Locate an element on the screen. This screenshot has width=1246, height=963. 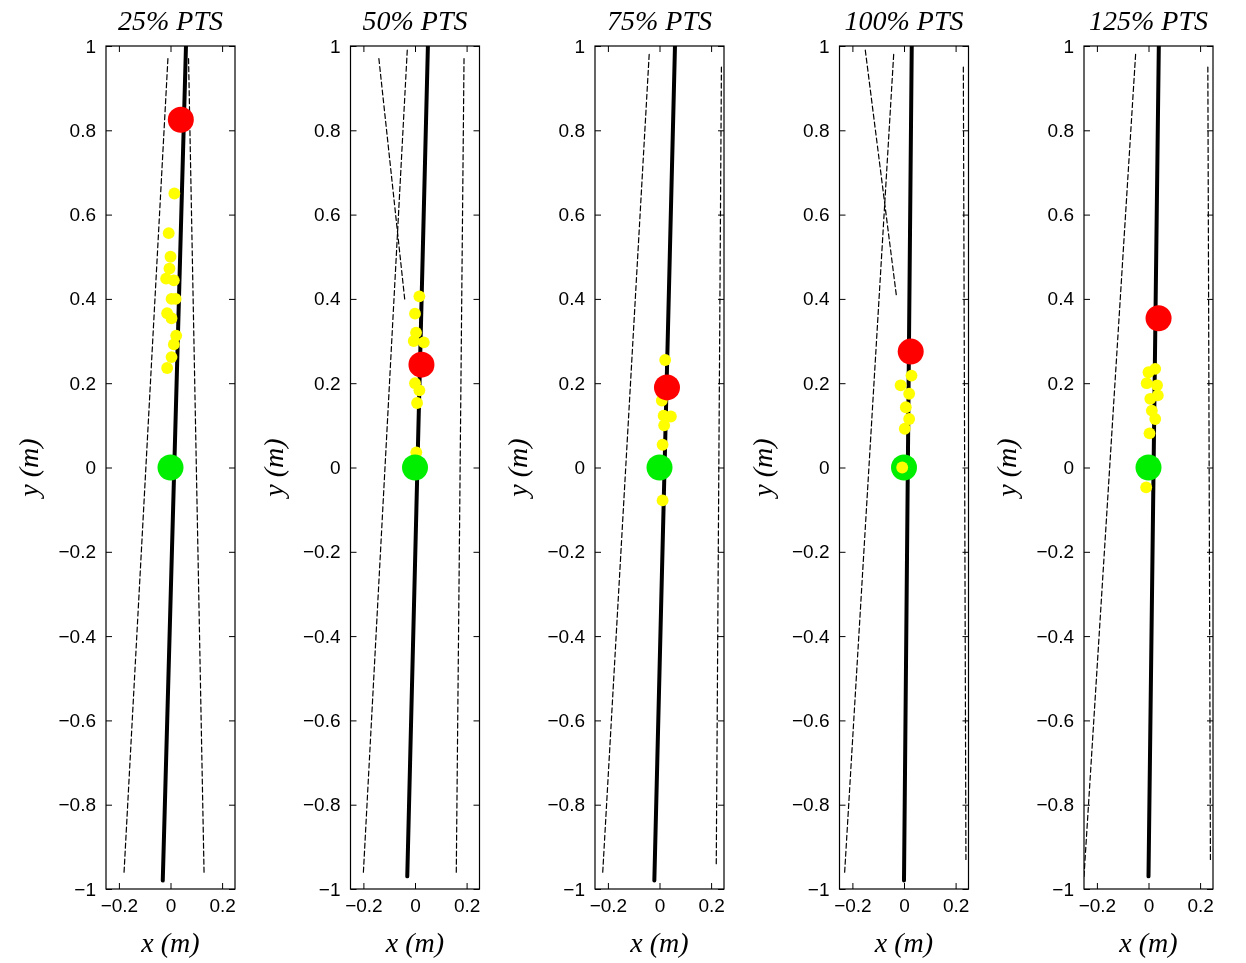
chart-title: 50% PTS is located at coordinates (415, 20).